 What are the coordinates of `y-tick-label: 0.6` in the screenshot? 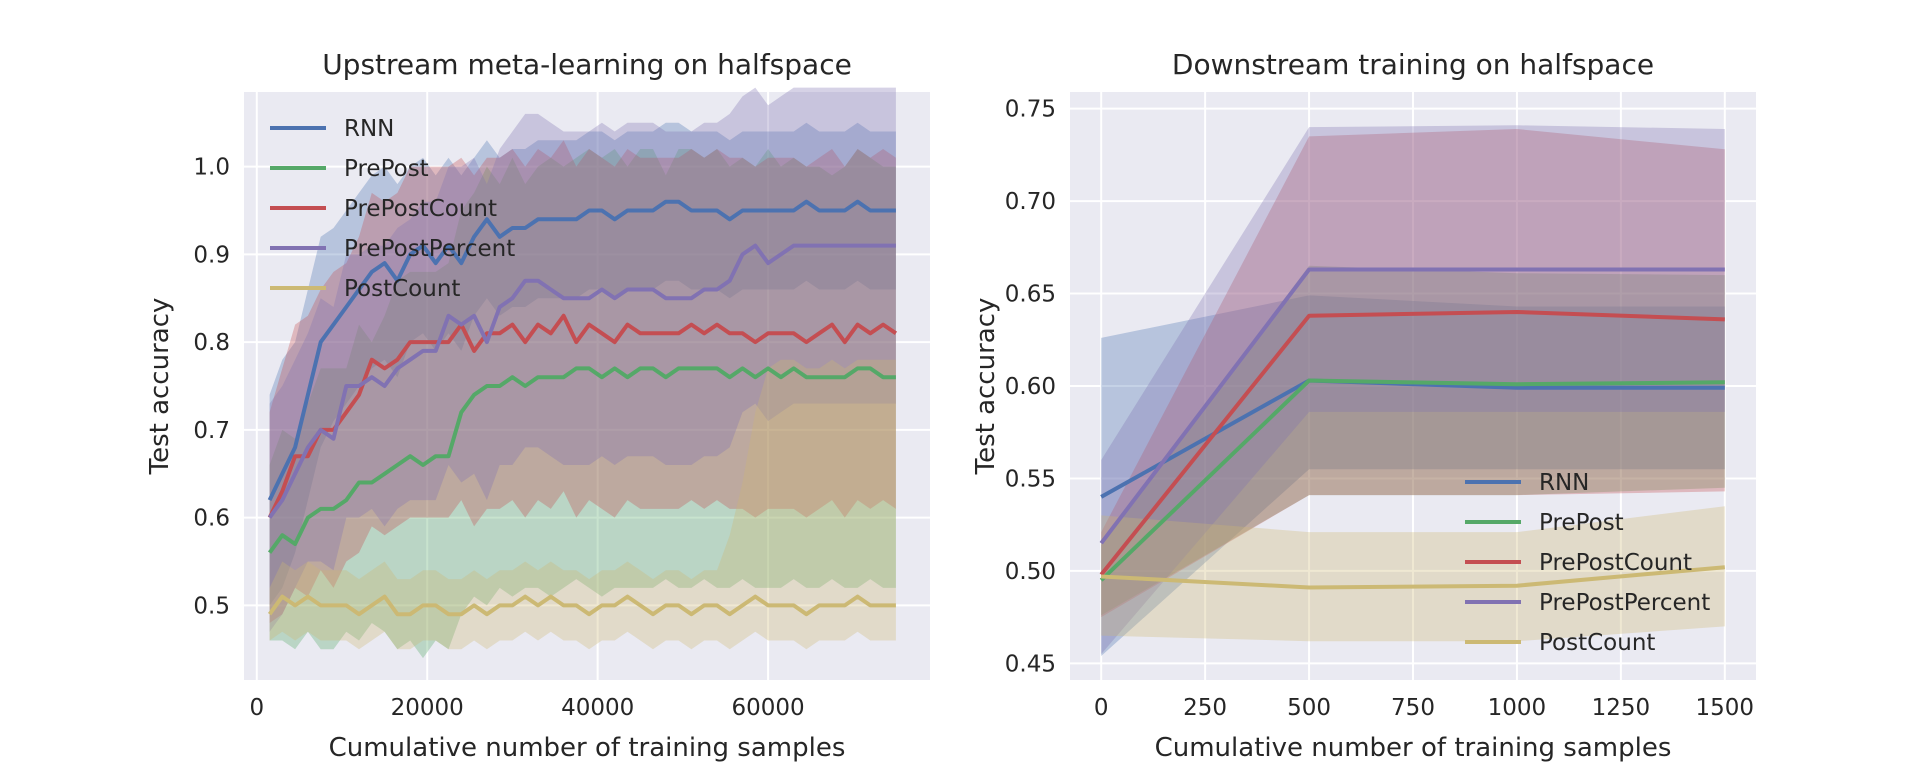 It's located at (211, 519).